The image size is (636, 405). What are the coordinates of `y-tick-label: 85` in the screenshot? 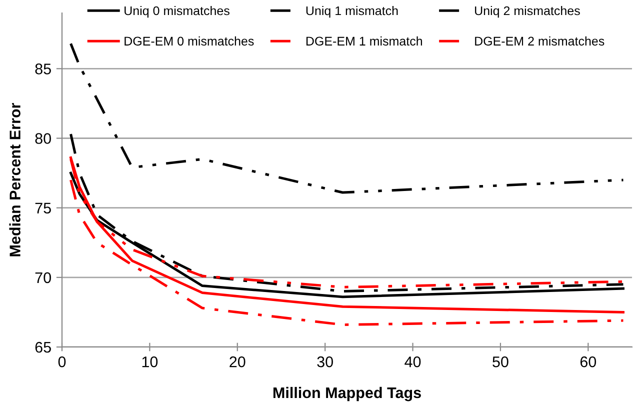 It's located at (43, 69).